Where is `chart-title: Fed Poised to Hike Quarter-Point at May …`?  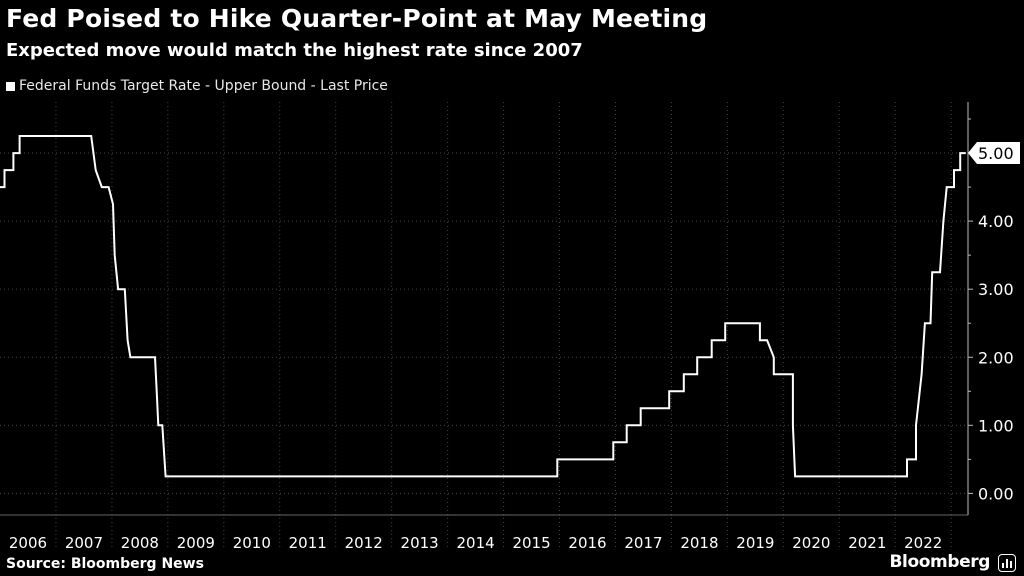 chart-title: Fed Poised to Hike Quarter-Point at May … is located at coordinates (357, 18).